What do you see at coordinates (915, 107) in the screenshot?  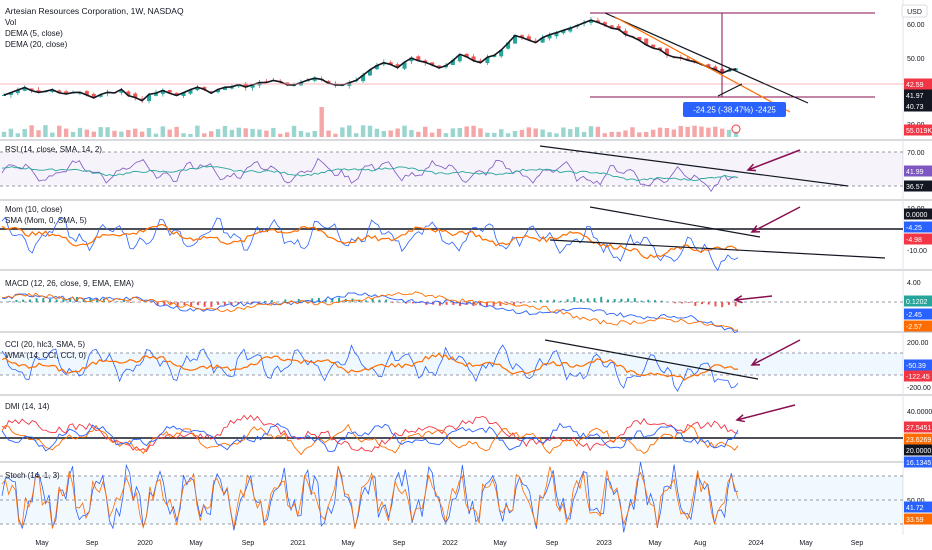 I see `price-tag: 40.73` at bounding box center [915, 107].